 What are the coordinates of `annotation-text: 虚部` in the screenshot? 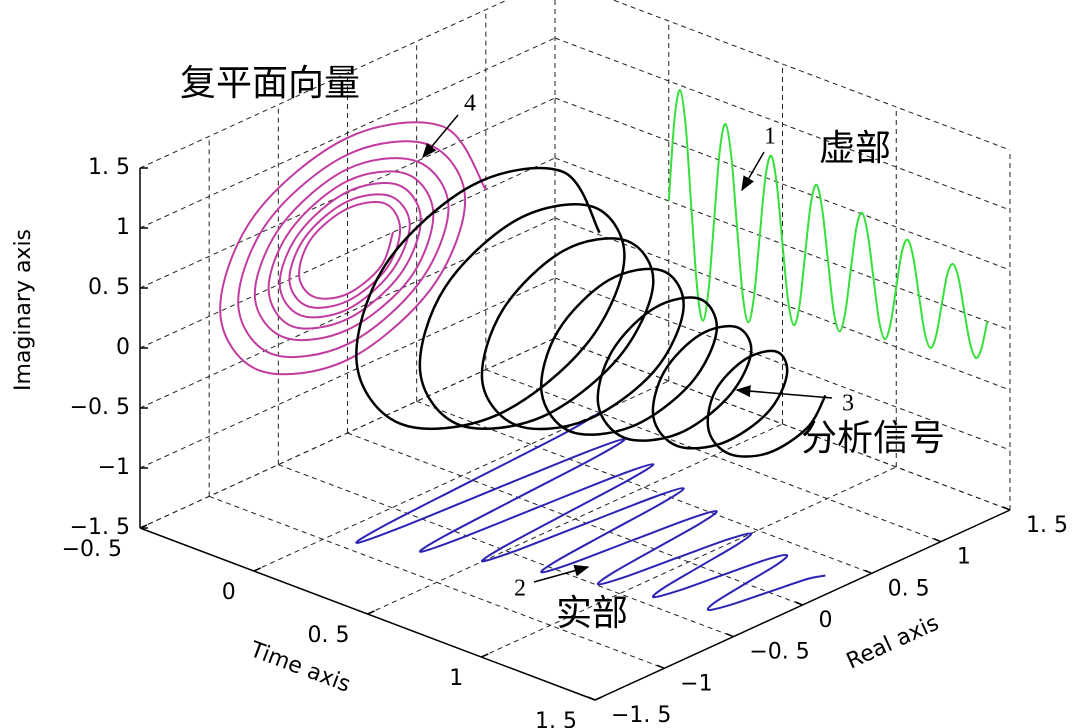 It's located at (855, 148).